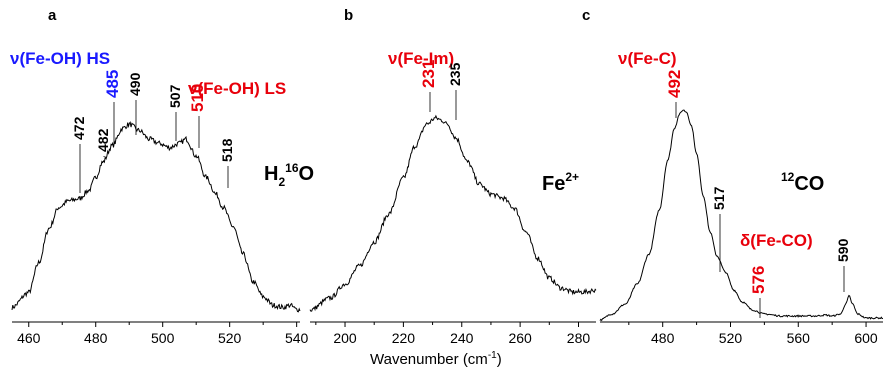  What do you see at coordinates (163, 338) in the screenshot?
I see `x-tick-label: 500` at bounding box center [163, 338].